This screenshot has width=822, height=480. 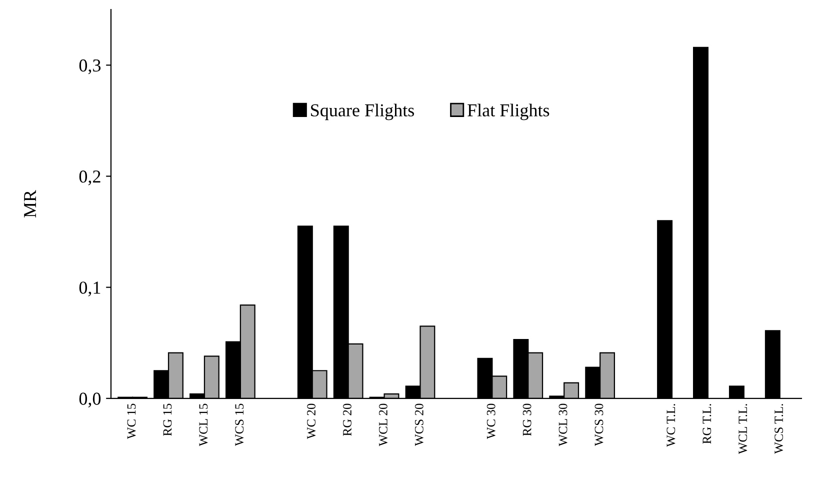 What do you see at coordinates (90, 400) in the screenshot?
I see `y-tick-label: 0,0` at bounding box center [90, 400].